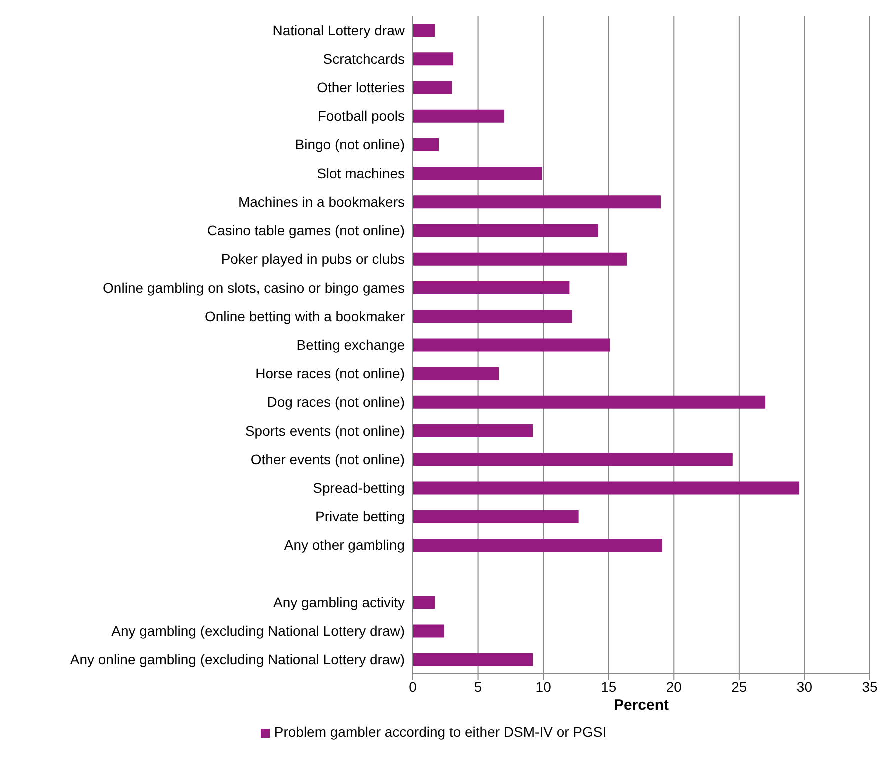  I want to click on y-tick-label: Betting exchange, so click(351, 344).